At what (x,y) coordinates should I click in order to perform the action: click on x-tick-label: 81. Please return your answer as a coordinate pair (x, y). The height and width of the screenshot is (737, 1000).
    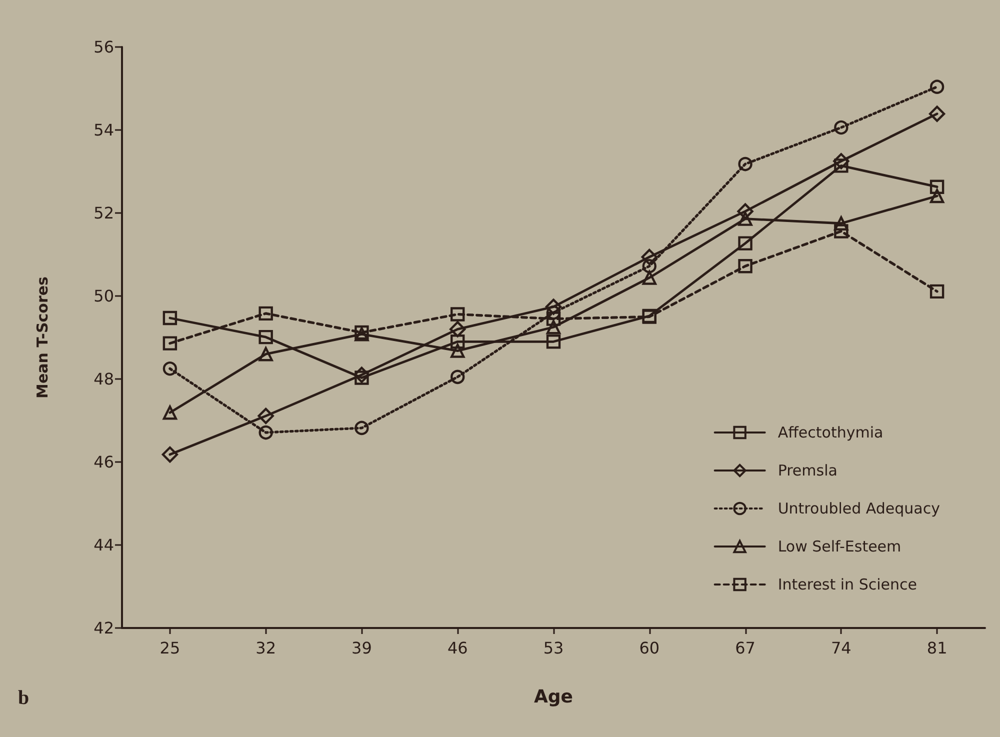
    Looking at the image, I should click on (937, 648).